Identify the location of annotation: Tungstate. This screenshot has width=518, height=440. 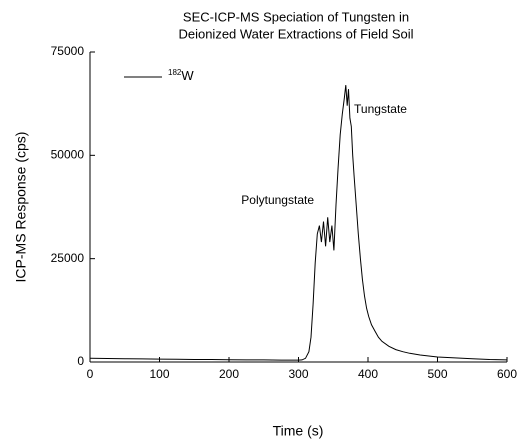
(380, 109).